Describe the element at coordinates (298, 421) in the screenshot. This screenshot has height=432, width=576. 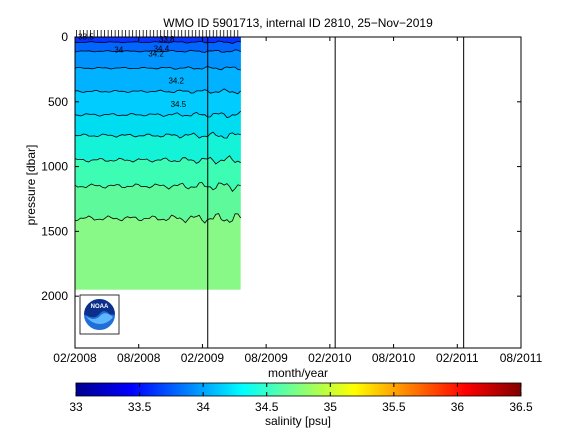
I see `colorbar-label: salinity [psu]` at that location.